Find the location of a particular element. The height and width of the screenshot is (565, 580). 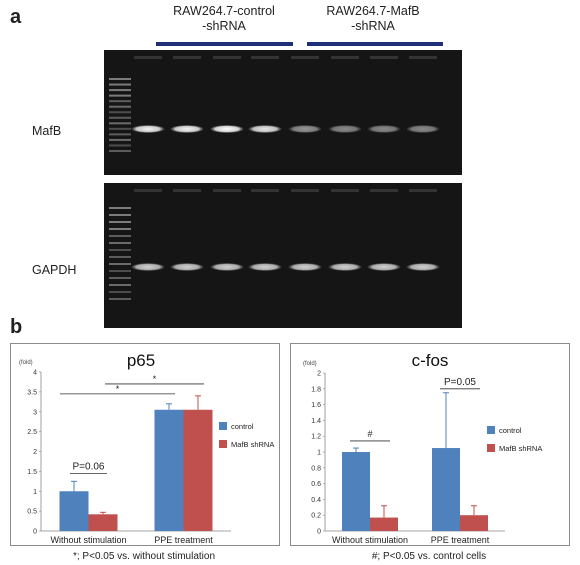

annotation-p-value: P=0.05 is located at coordinates (460, 382).